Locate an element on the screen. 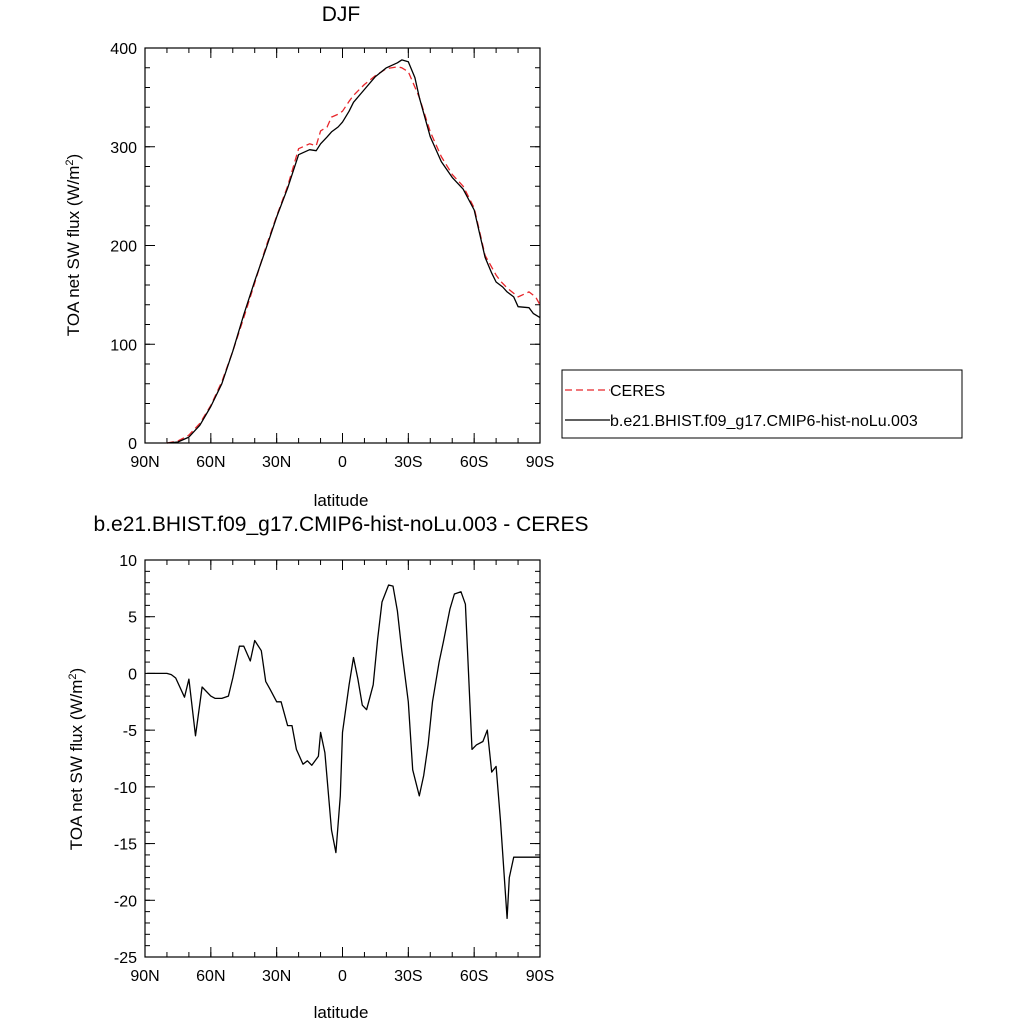 The image size is (1024, 1024). top-series-group is located at coordinates (353, 251).